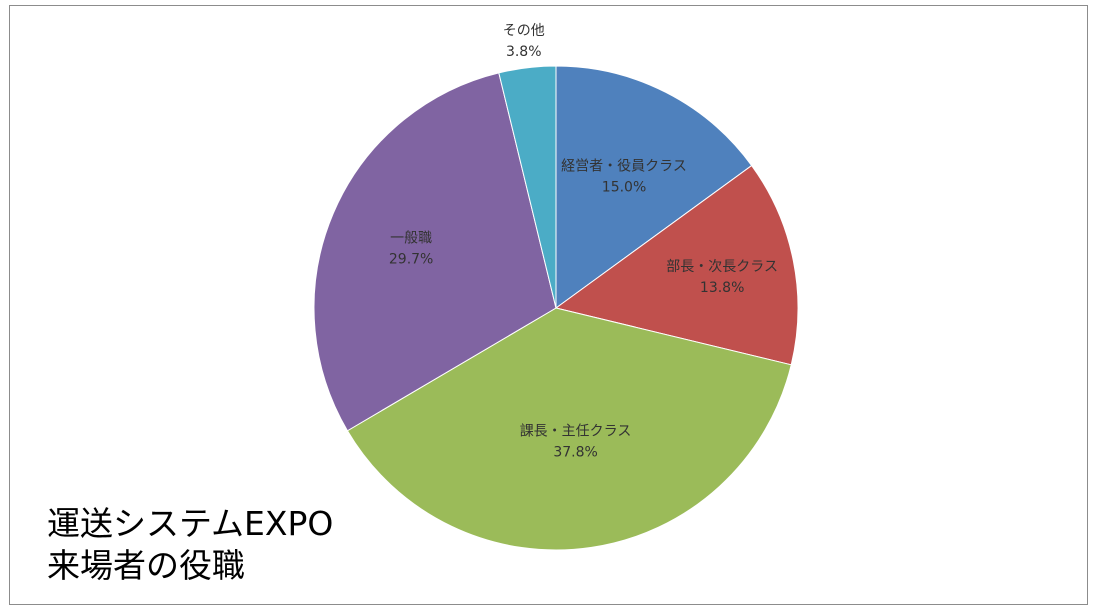  What do you see at coordinates (722, 288) in the screenshot?
I see `slice-value-label-1: 13.8%` at bounding box center [722, 288].